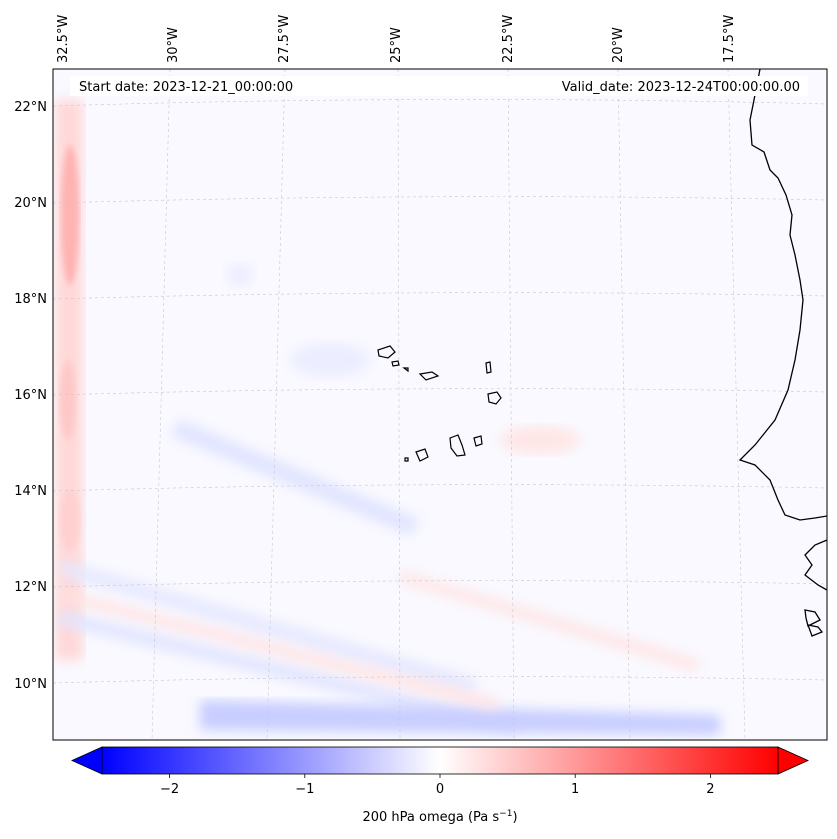 The height and width of the screenshot is (839, 837). Describe the element at coordinates (439, 817) in the screenshot. I see `colorbar-label: 200 hPa omega (Pa s−1)` at that location.